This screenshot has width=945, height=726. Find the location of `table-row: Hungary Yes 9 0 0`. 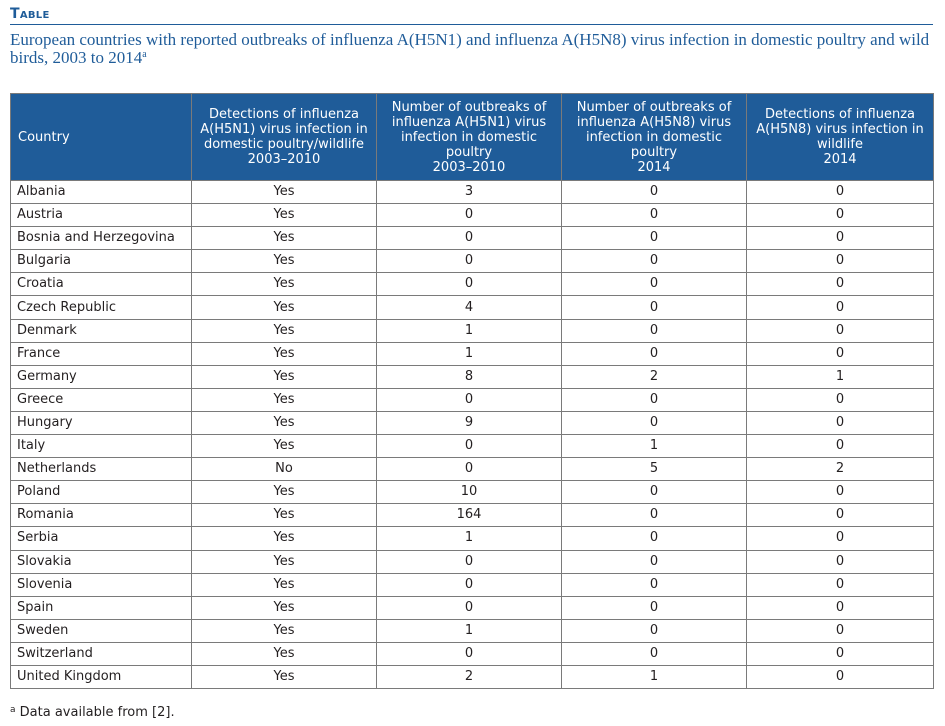

table-row: Hungary Yes 9 0 0 is located at coordinates (472, 423).